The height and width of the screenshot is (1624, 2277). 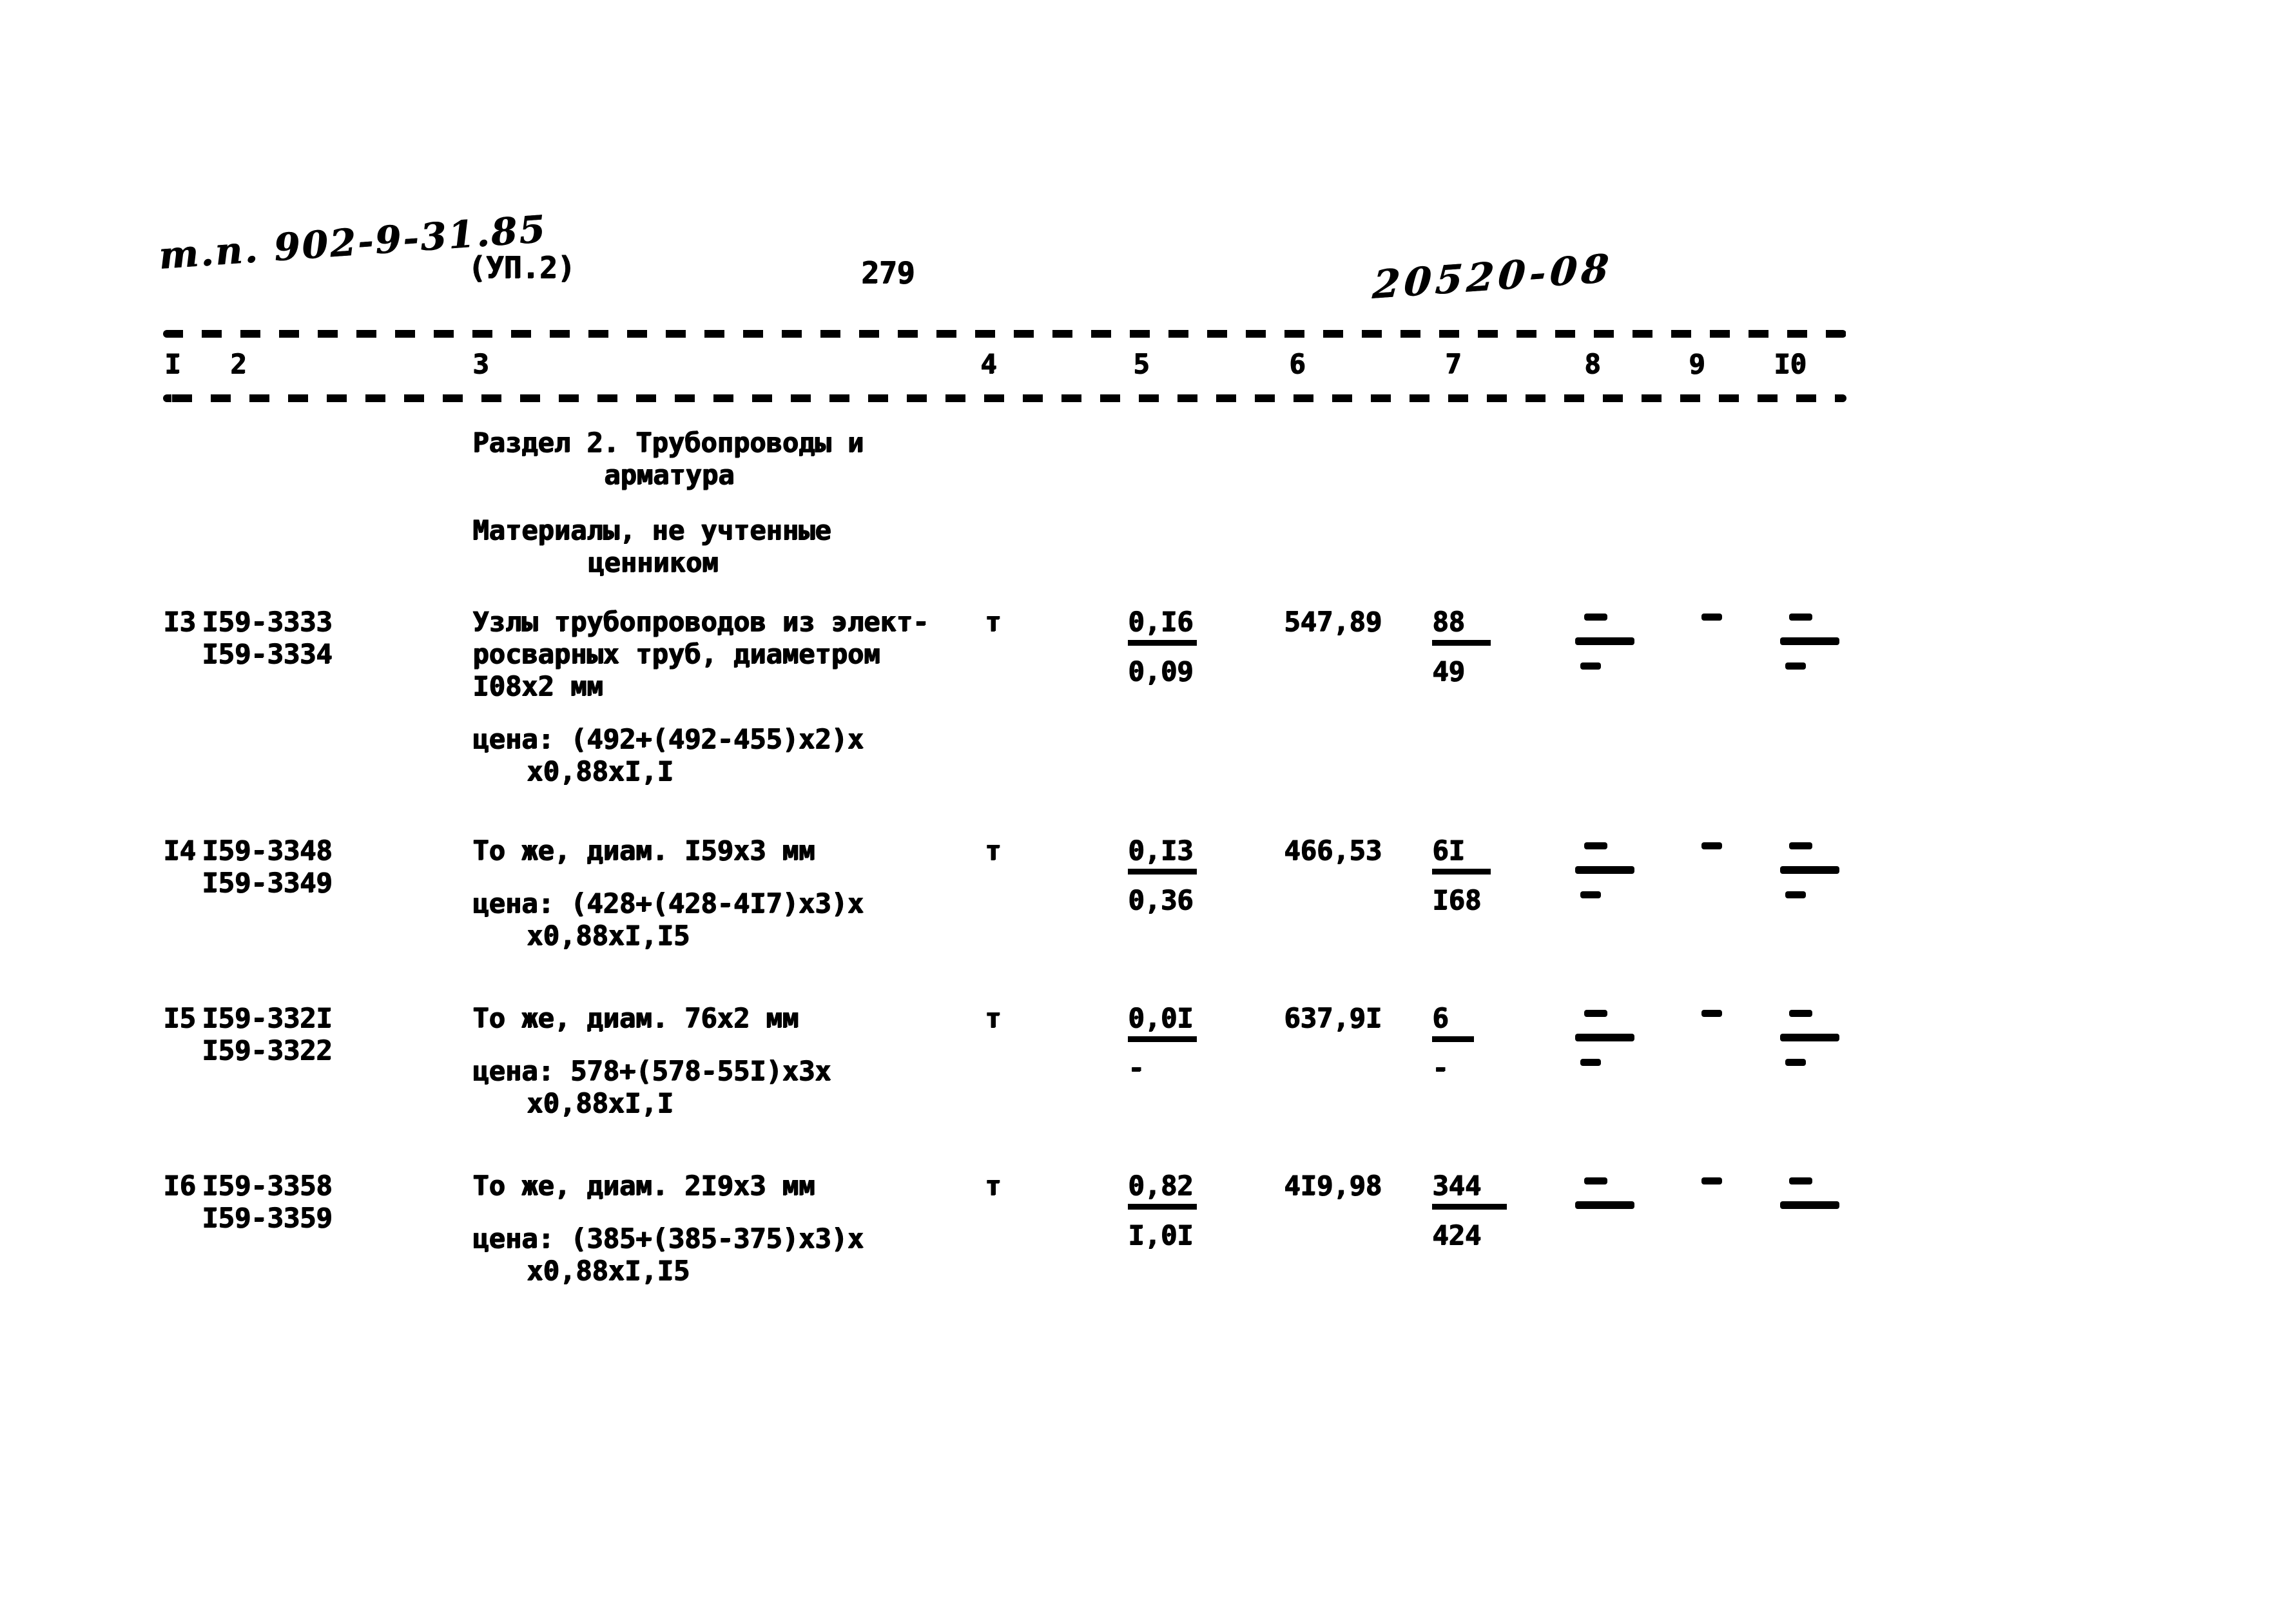 I want to click on document-number-stamp: 20520-08, so click(x=1492, y=278).